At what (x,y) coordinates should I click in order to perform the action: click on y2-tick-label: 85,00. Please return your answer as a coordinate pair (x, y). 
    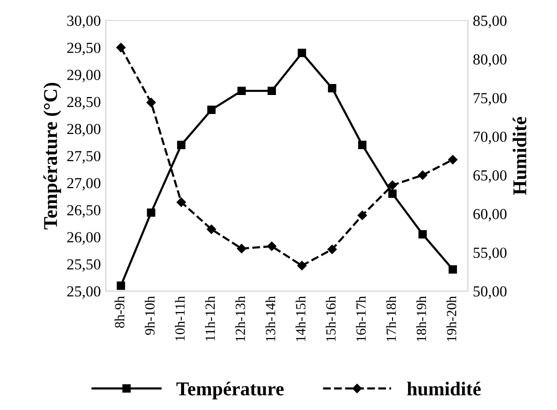
    Looking at the image, I should click on (490, 22).